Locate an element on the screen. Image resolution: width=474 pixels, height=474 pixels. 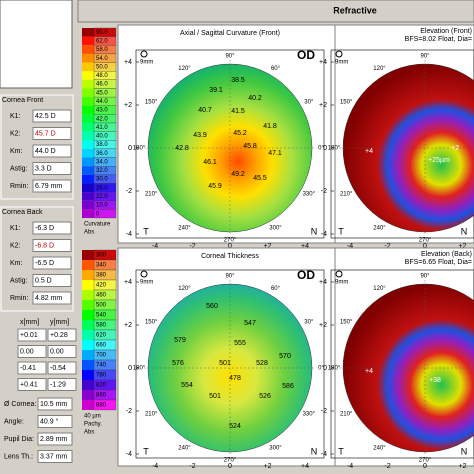
scale-footer: Curvature is located at coordinates (97, 225).